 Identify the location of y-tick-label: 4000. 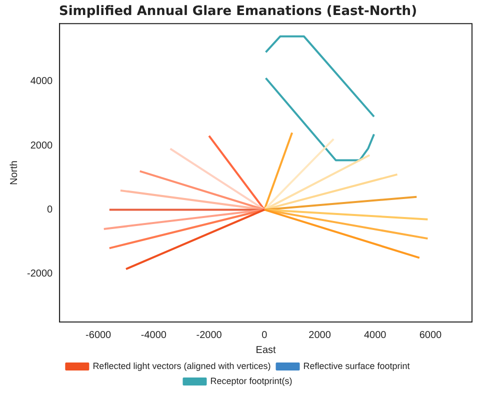
(42, 82).